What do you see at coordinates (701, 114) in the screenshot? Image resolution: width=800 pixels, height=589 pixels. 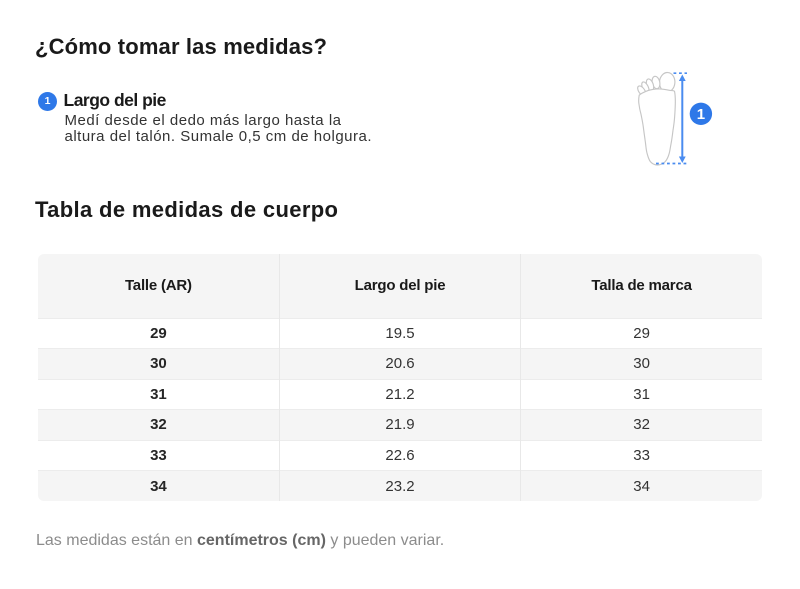 I see `svg-text: 1` at bounding box center [701, 114].